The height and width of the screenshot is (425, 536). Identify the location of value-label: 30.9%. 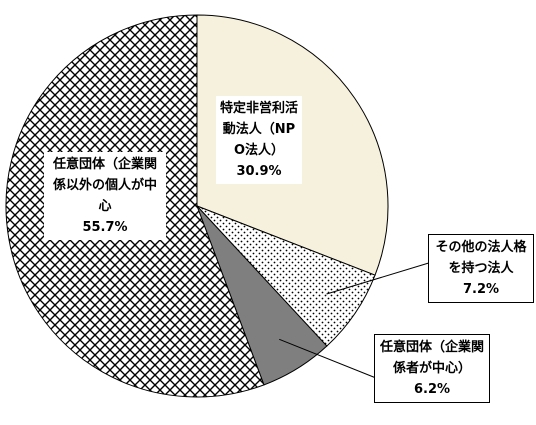
(259, 171).